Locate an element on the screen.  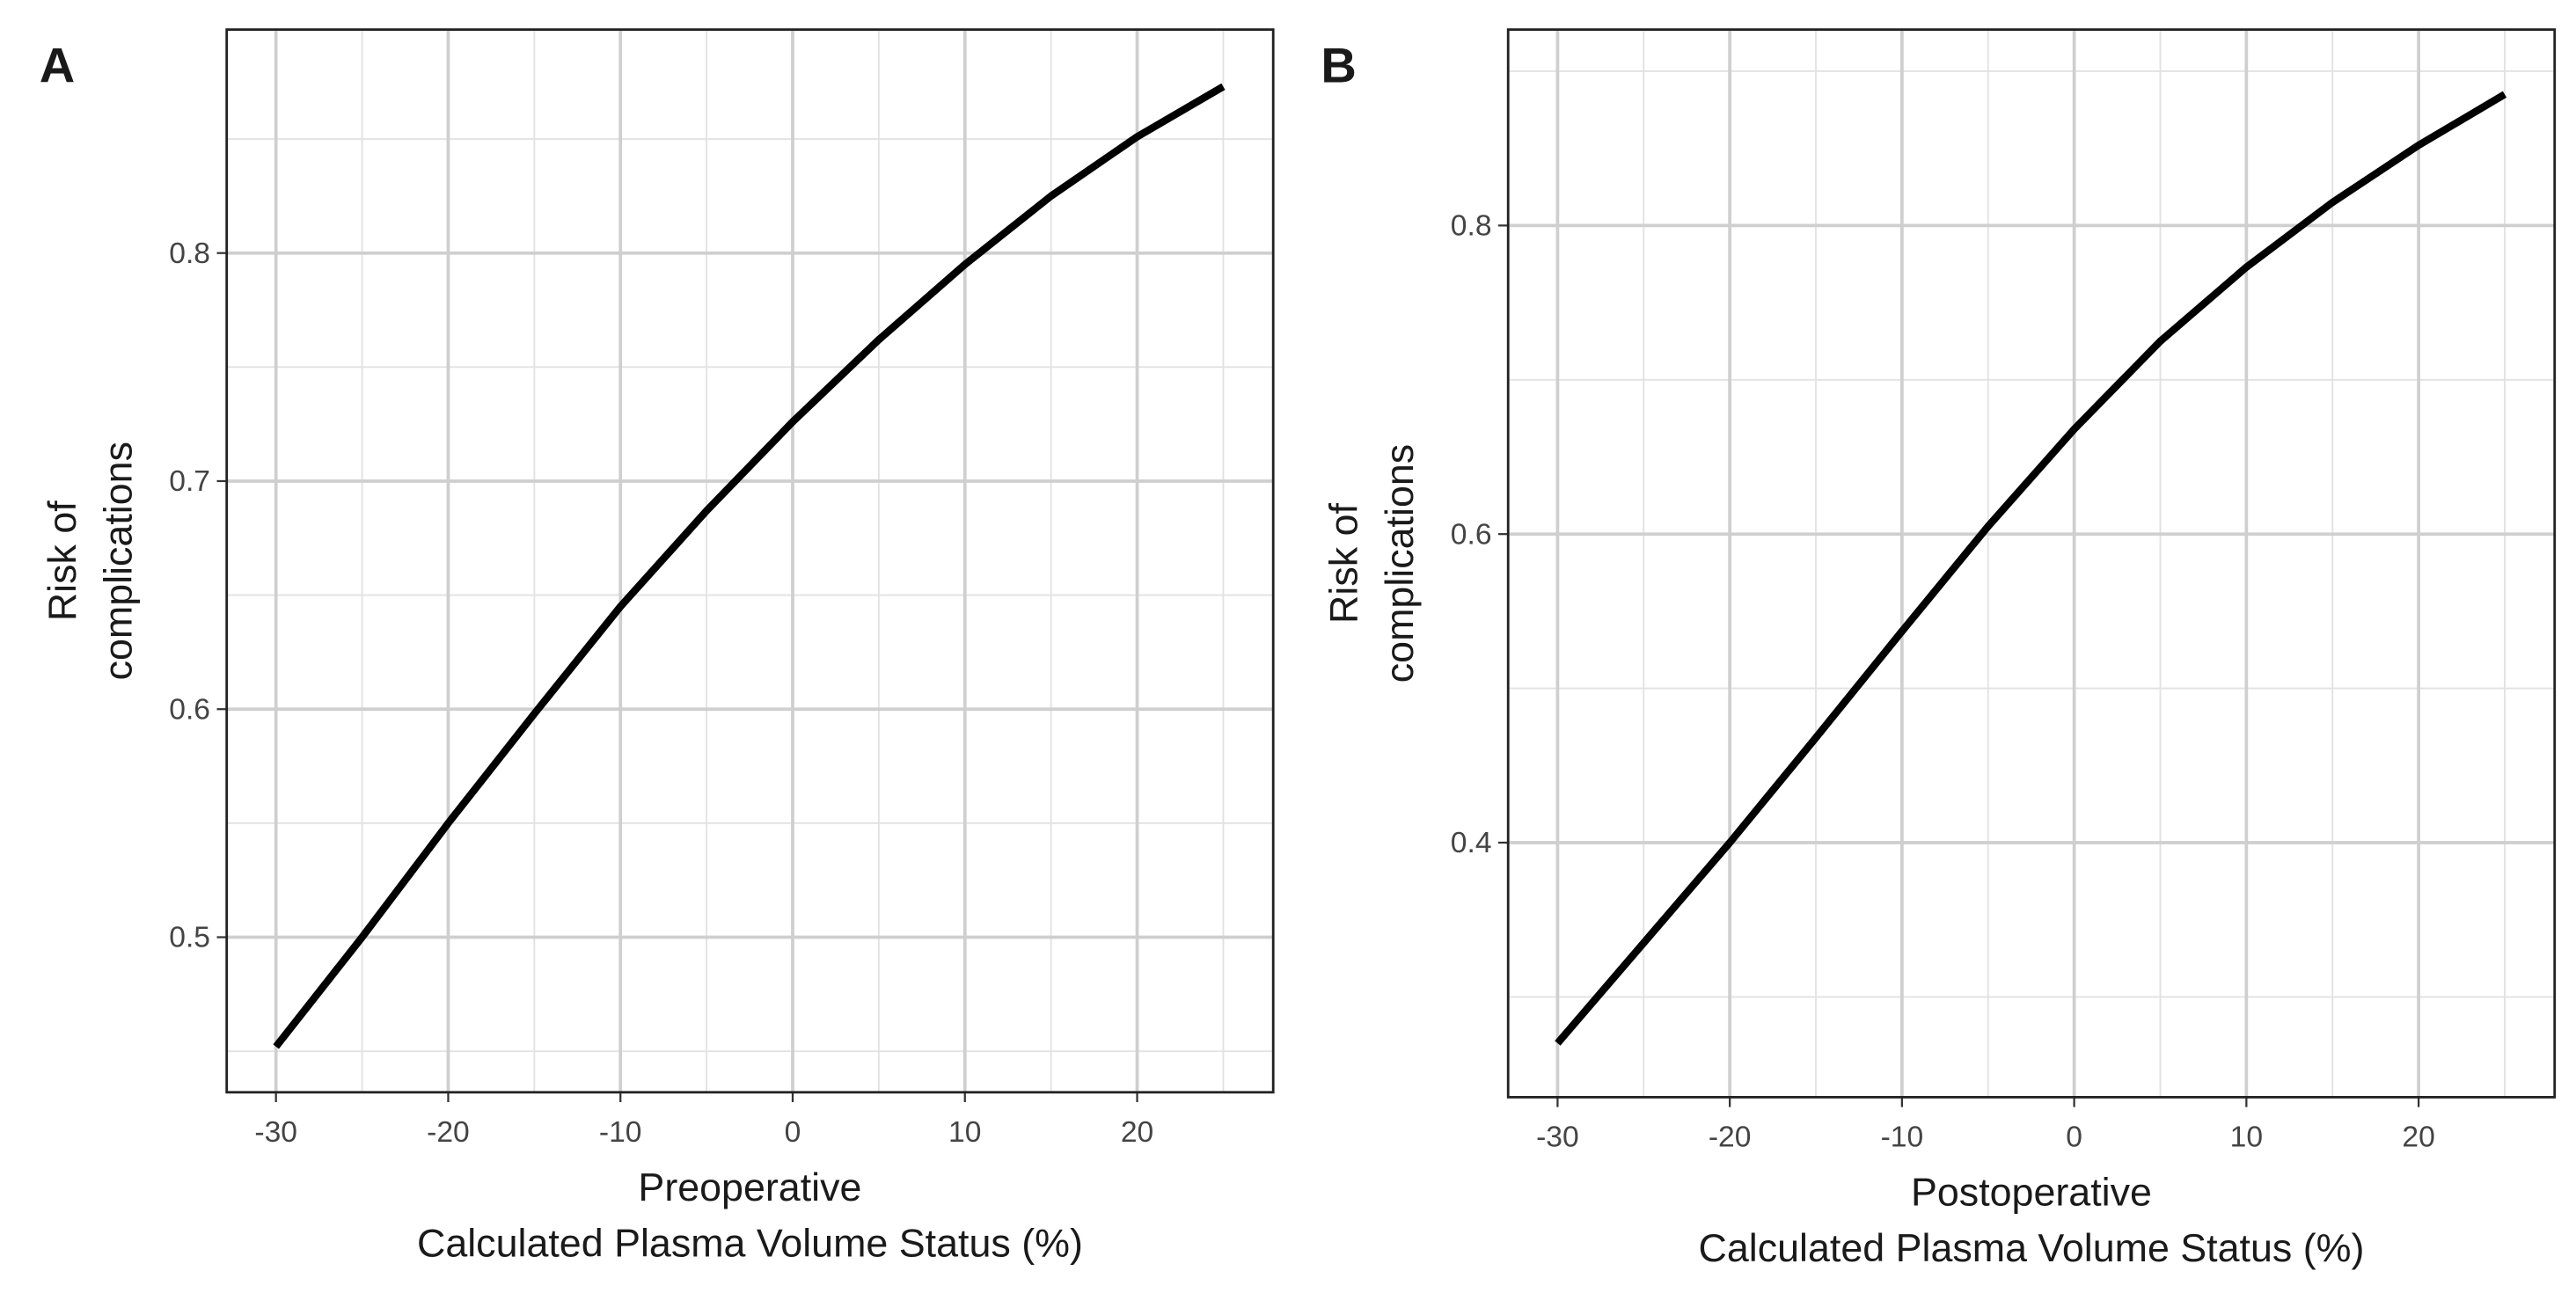
panel-label: B is located at coordinates (1338, 64).